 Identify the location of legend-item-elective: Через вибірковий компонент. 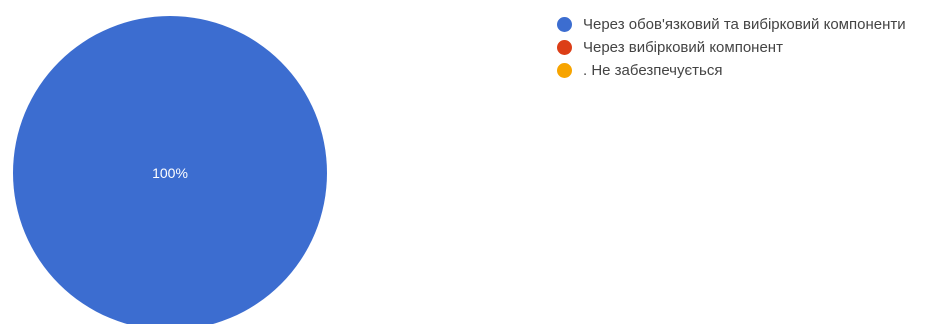
(737, 47).